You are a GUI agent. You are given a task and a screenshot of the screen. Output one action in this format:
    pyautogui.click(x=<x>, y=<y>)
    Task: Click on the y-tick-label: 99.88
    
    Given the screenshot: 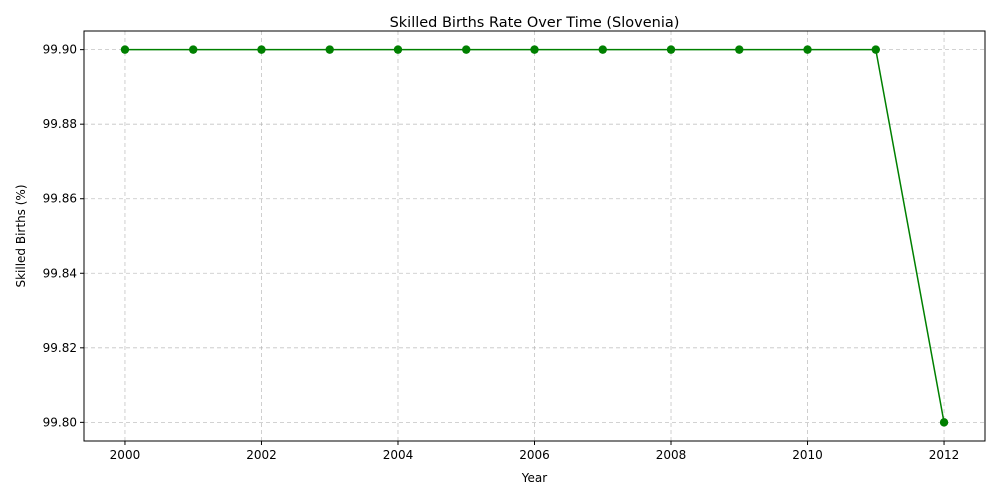 What is the action you would take?
    pyautogui.click(x=60, y=124)
    